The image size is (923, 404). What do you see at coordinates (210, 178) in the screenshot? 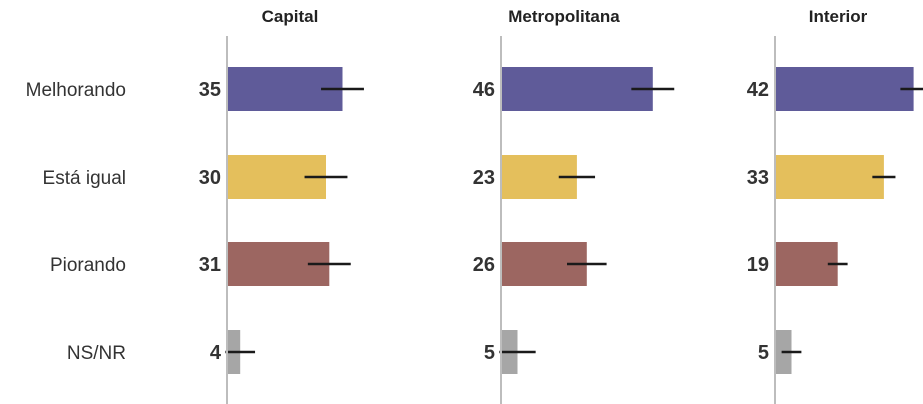
I see `value-label: 30` at bounding box center [210, 178].